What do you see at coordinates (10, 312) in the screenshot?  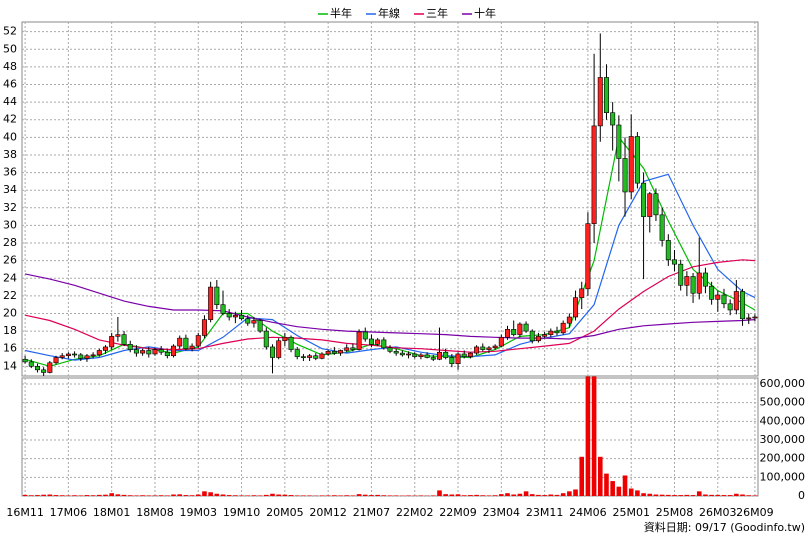 I see `y-tick-label: 20` at bounding box center [10, 312].